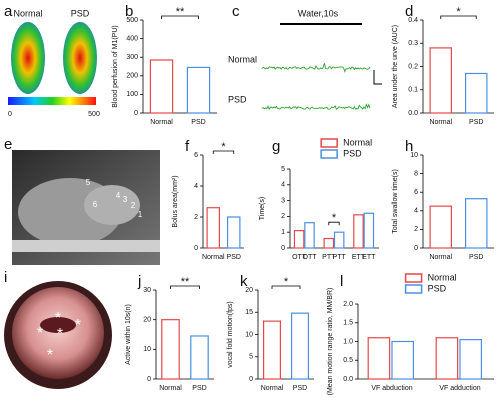  What do you see at coordinates (118, 195) in the screenshot?
I see `landmark-label: 4` at bounding box center [118, 195].